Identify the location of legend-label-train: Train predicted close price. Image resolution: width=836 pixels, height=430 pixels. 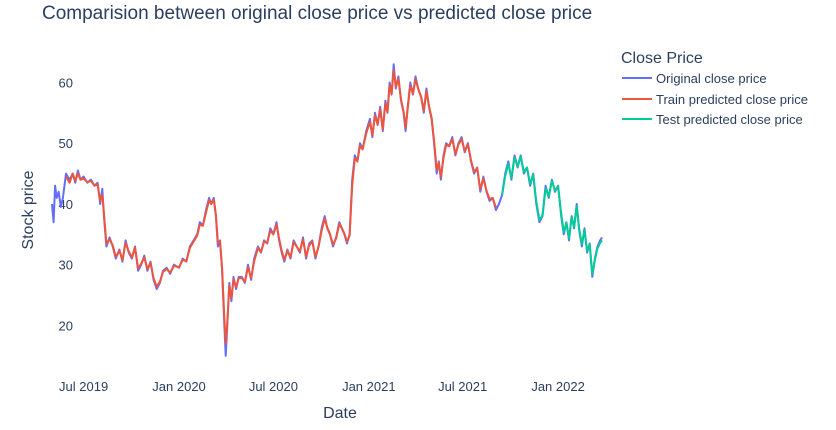
(732, 99).